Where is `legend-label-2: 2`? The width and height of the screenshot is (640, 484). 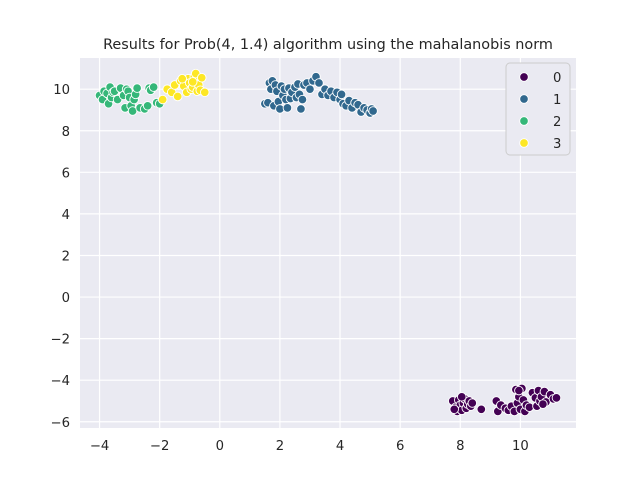 legend-label-2: 2 is located at coordinates (557, 122).